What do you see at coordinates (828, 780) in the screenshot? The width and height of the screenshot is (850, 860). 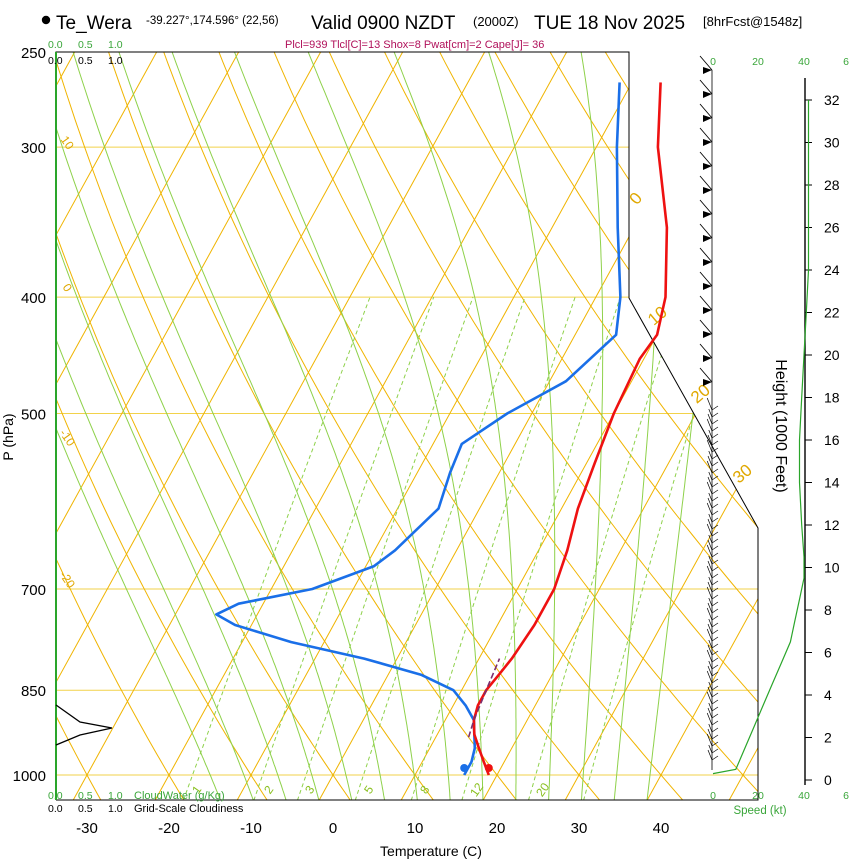 I see `height-tick-label: 0` at bounding box center [828, 780].